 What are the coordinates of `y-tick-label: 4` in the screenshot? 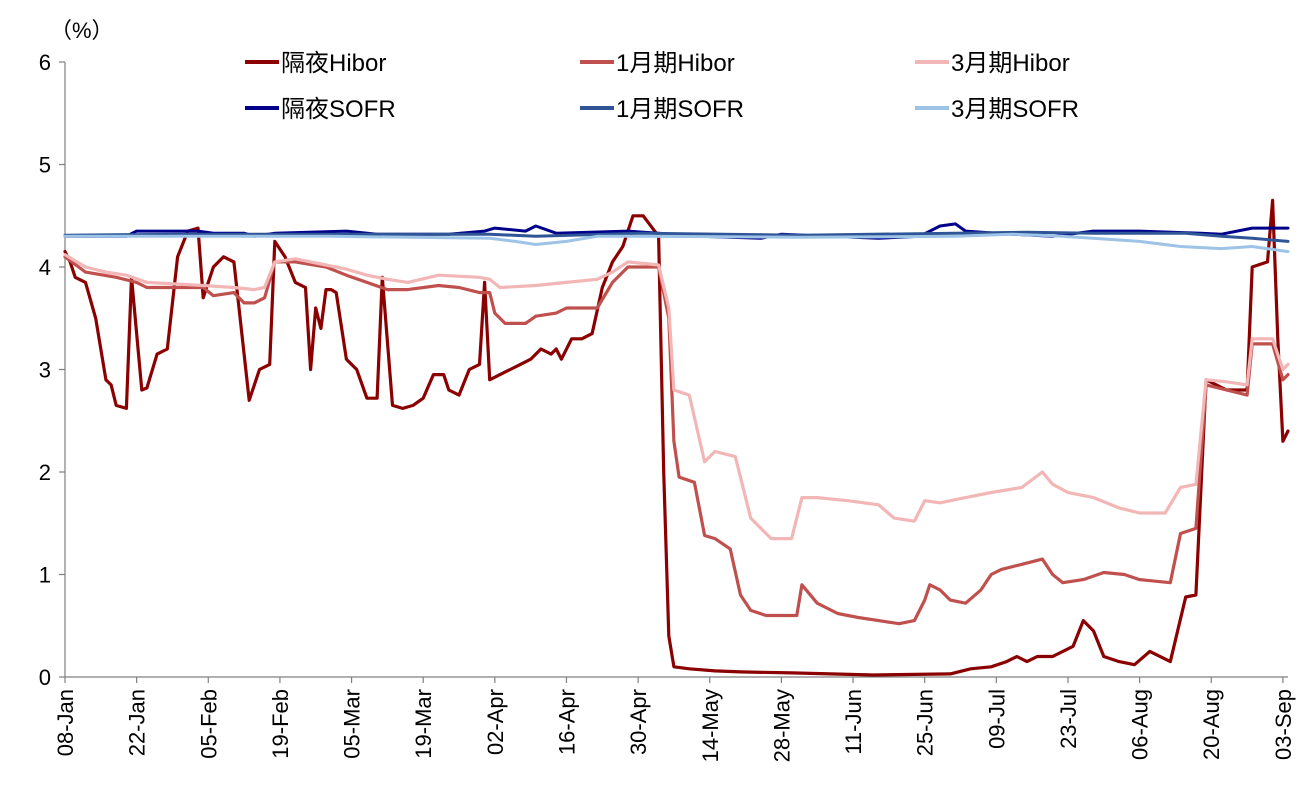 It's located at (45, 267).